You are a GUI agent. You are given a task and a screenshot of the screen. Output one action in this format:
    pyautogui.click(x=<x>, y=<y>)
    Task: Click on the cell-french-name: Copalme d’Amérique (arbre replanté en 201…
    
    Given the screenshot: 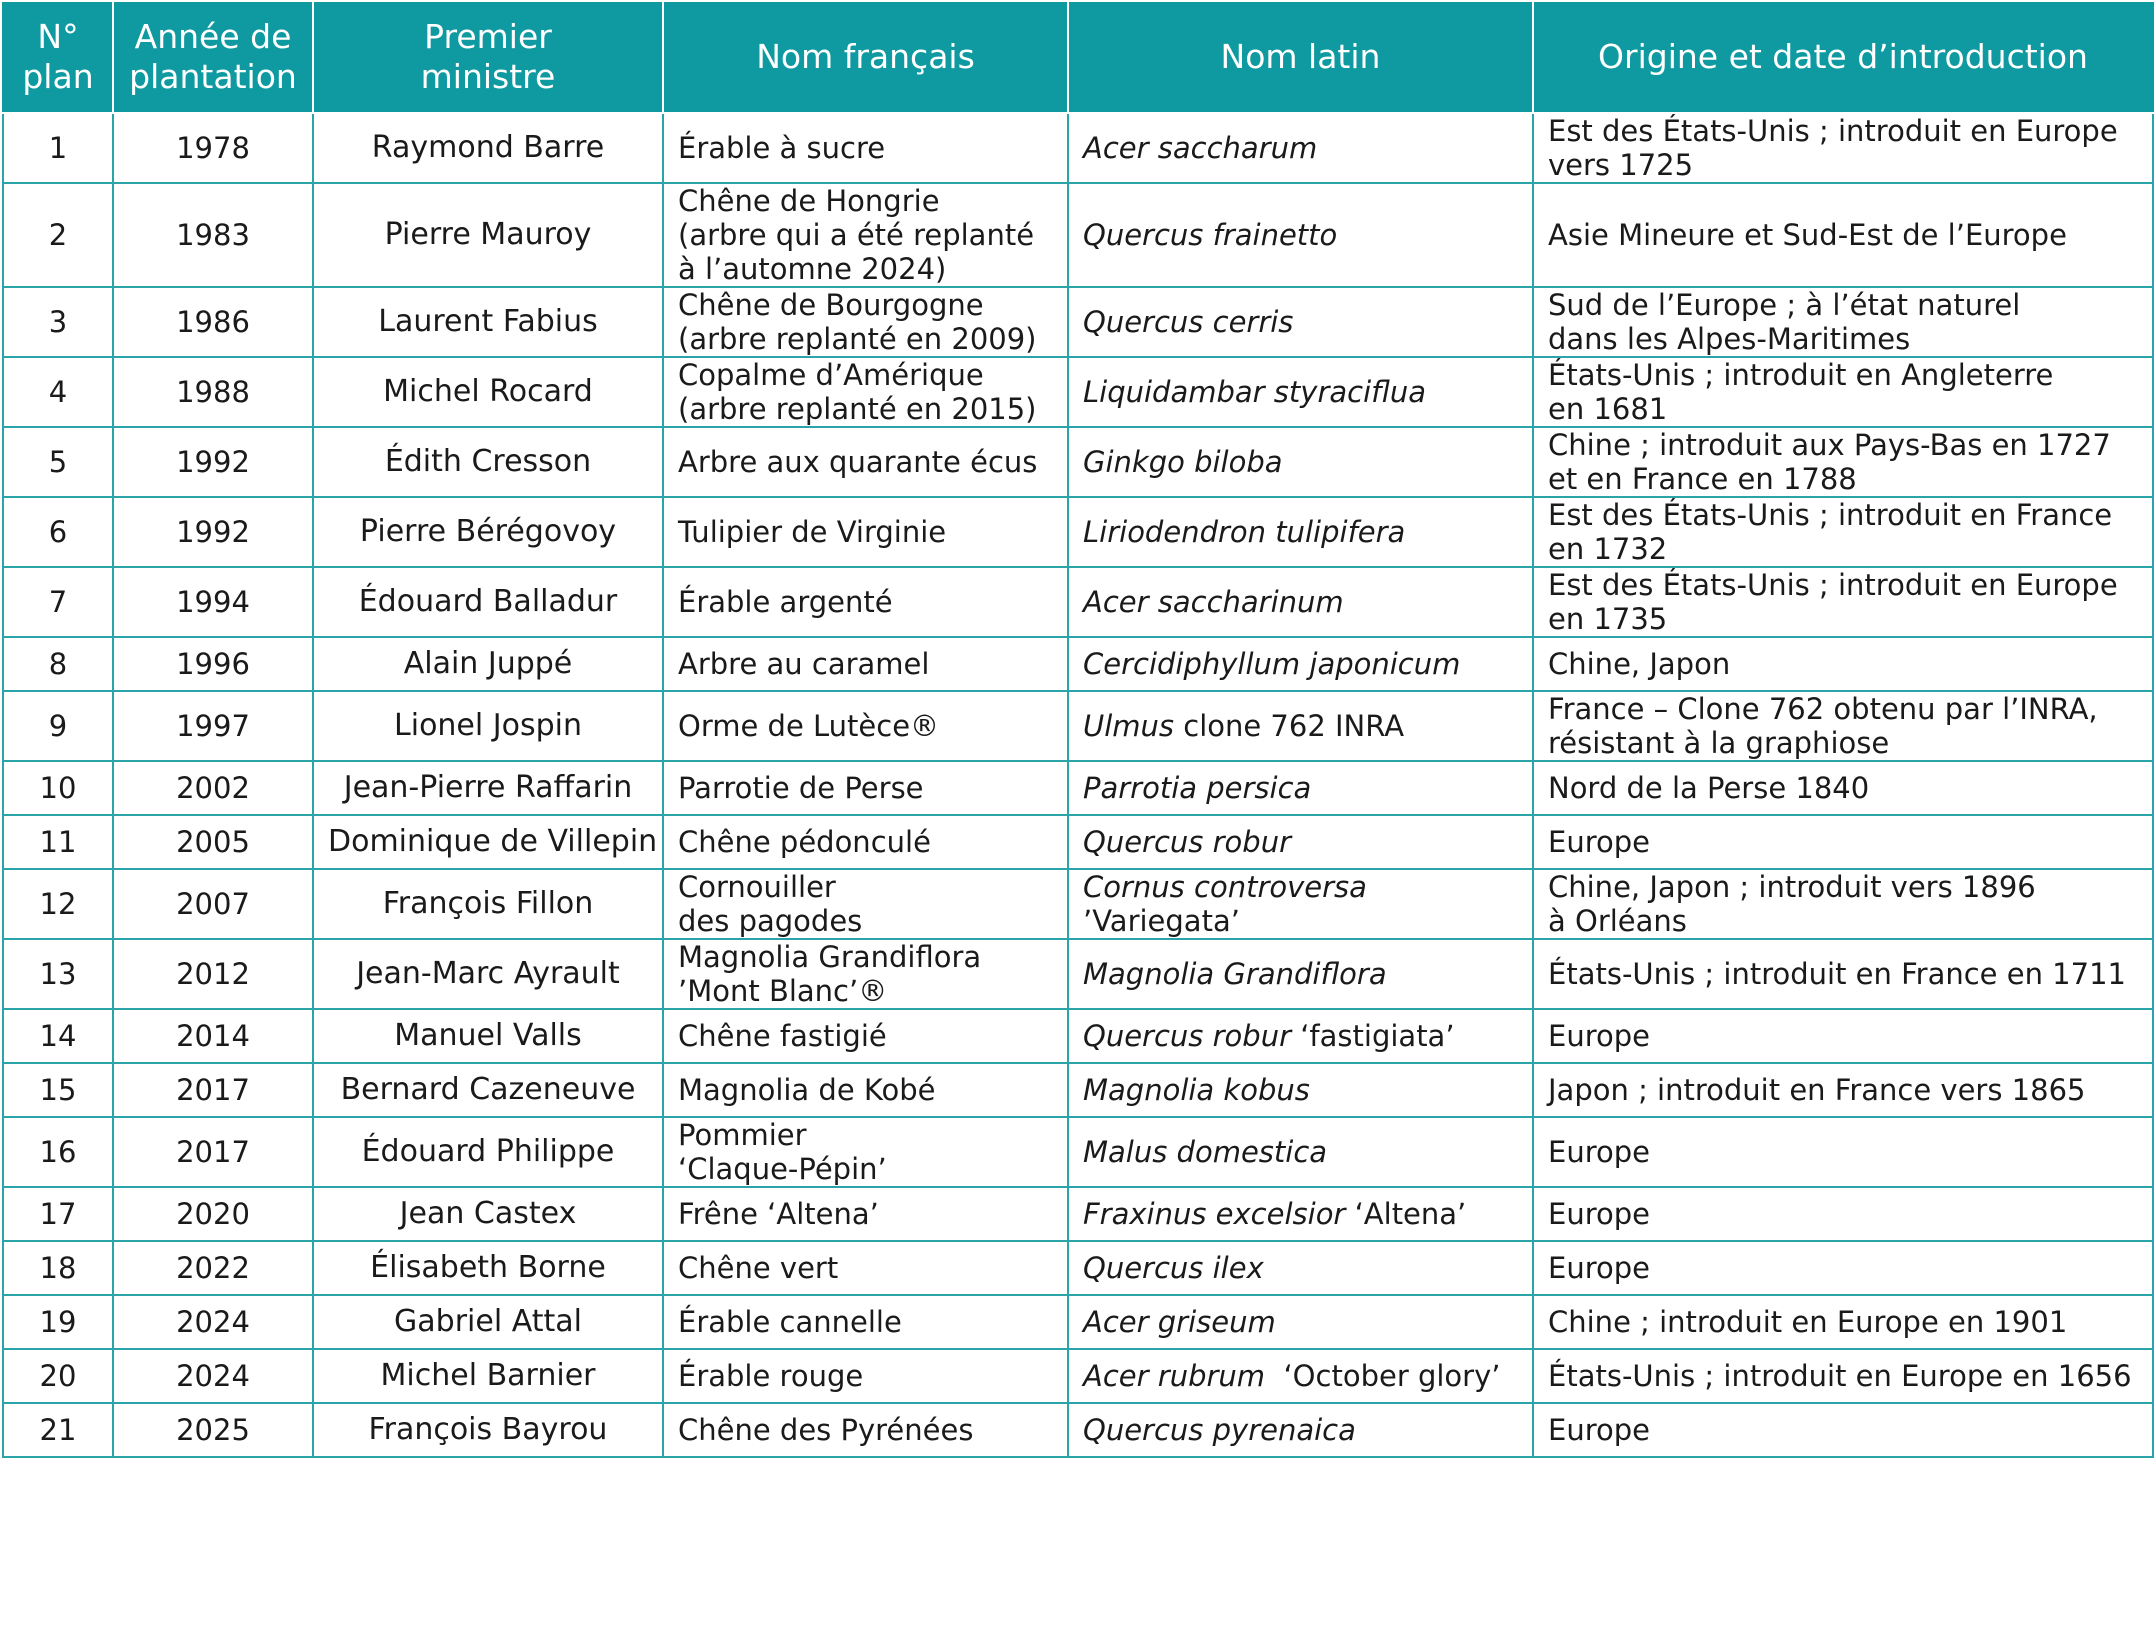 What is the action you would take?
    pyautogui.click(x=865, y=392)
    